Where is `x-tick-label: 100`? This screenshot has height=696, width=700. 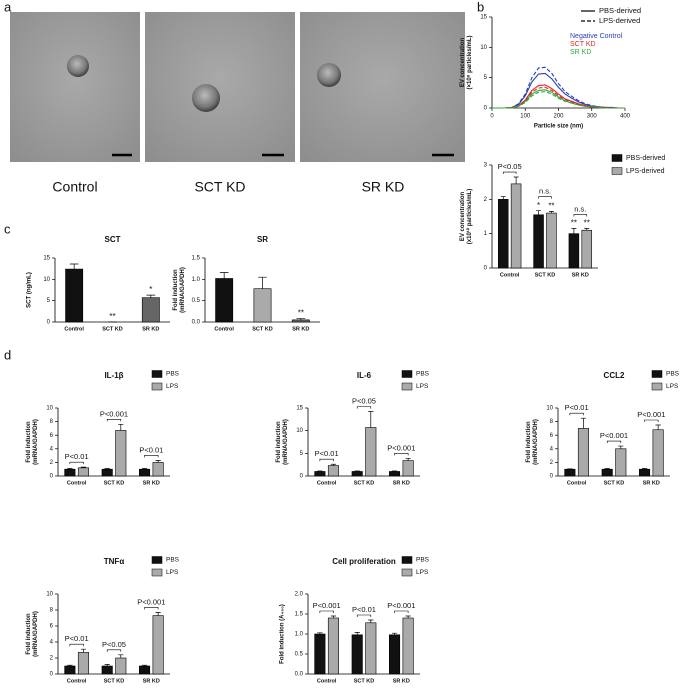
x-tick-label: 100 is located at coordinates (525, 117).